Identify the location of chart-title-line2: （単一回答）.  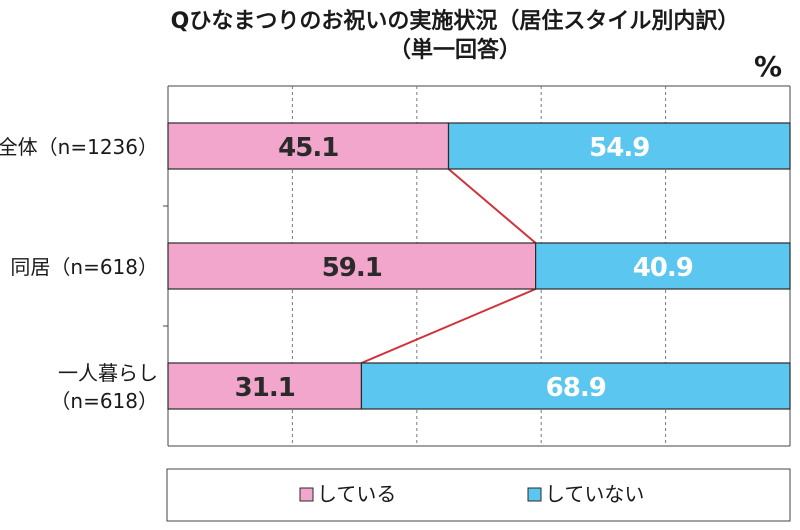
(455, 50).